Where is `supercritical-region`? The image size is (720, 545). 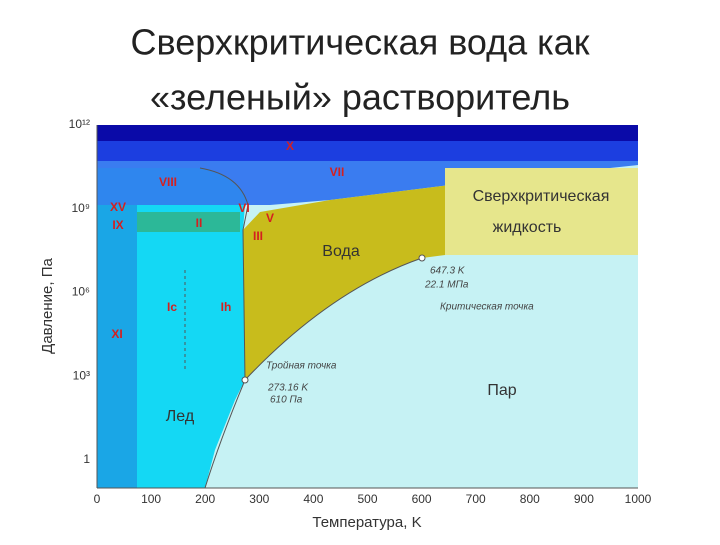
supercritical-region is located at coordinates (541, 211).